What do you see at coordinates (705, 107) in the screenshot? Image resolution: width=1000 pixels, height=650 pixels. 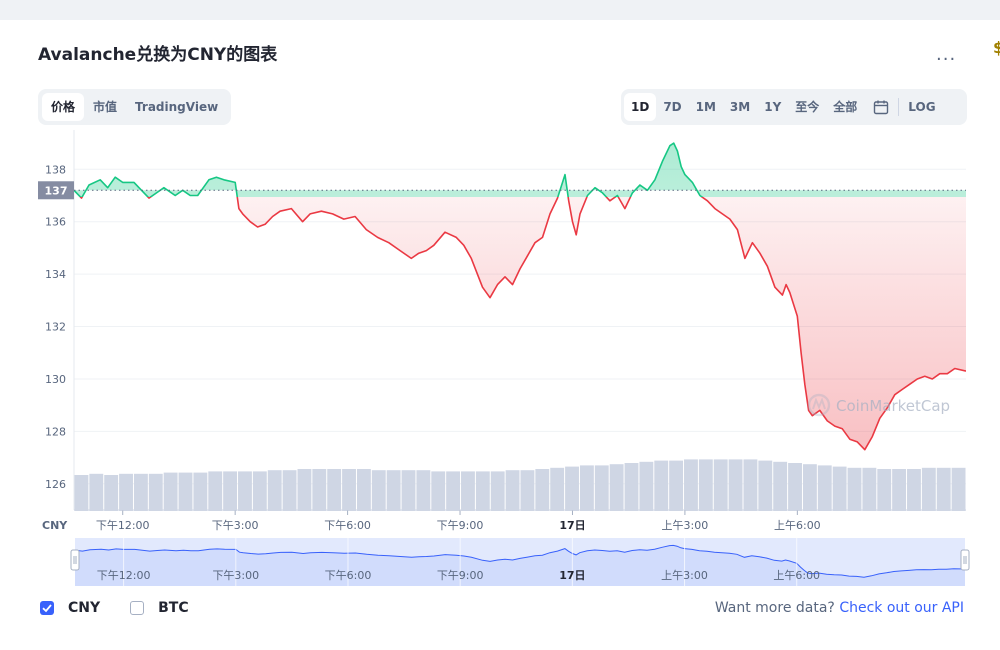 I see `range-1m: 1M` at bounding box center [705, 107].